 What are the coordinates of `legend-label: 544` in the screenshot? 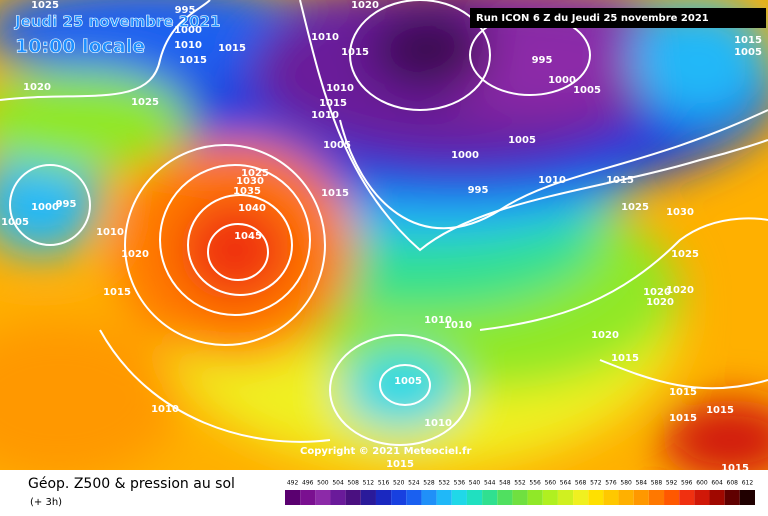 It's located at (490, 483).